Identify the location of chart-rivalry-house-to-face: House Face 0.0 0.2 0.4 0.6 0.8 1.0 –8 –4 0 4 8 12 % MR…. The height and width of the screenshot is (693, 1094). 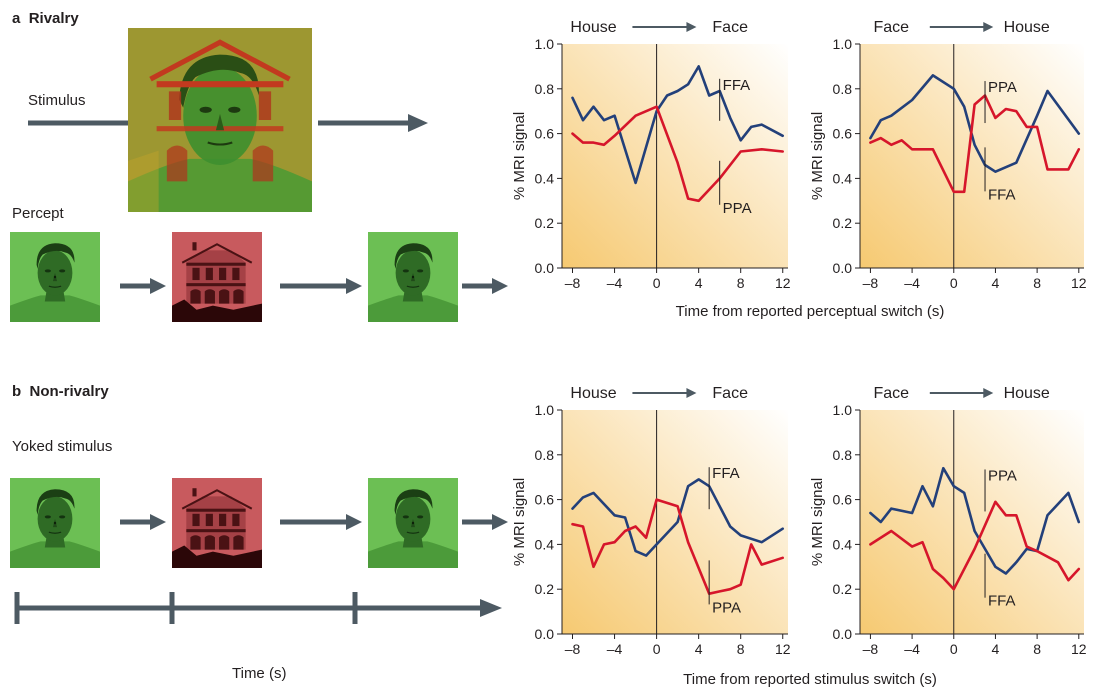
(651, 155).